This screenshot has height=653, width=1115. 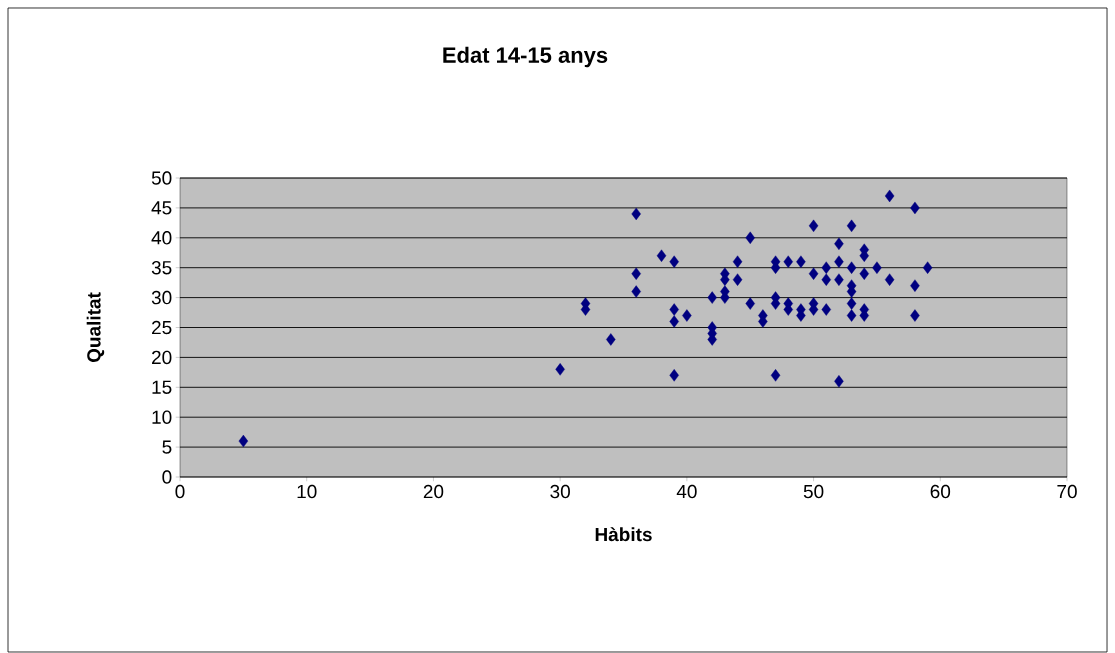 What do you see at coordinates (162, 357) in the screenshot?
I see `y-tick-label: 20` at bounding box center [162, 357].